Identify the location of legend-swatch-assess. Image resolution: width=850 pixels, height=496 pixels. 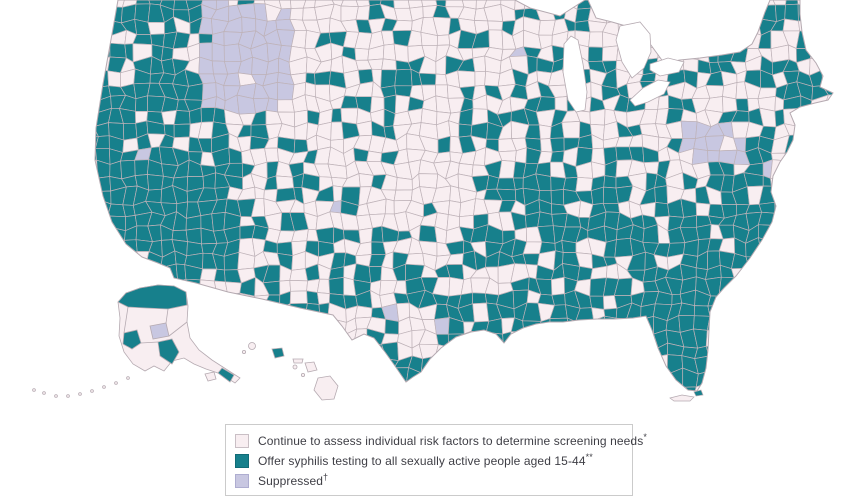
(242, 441).